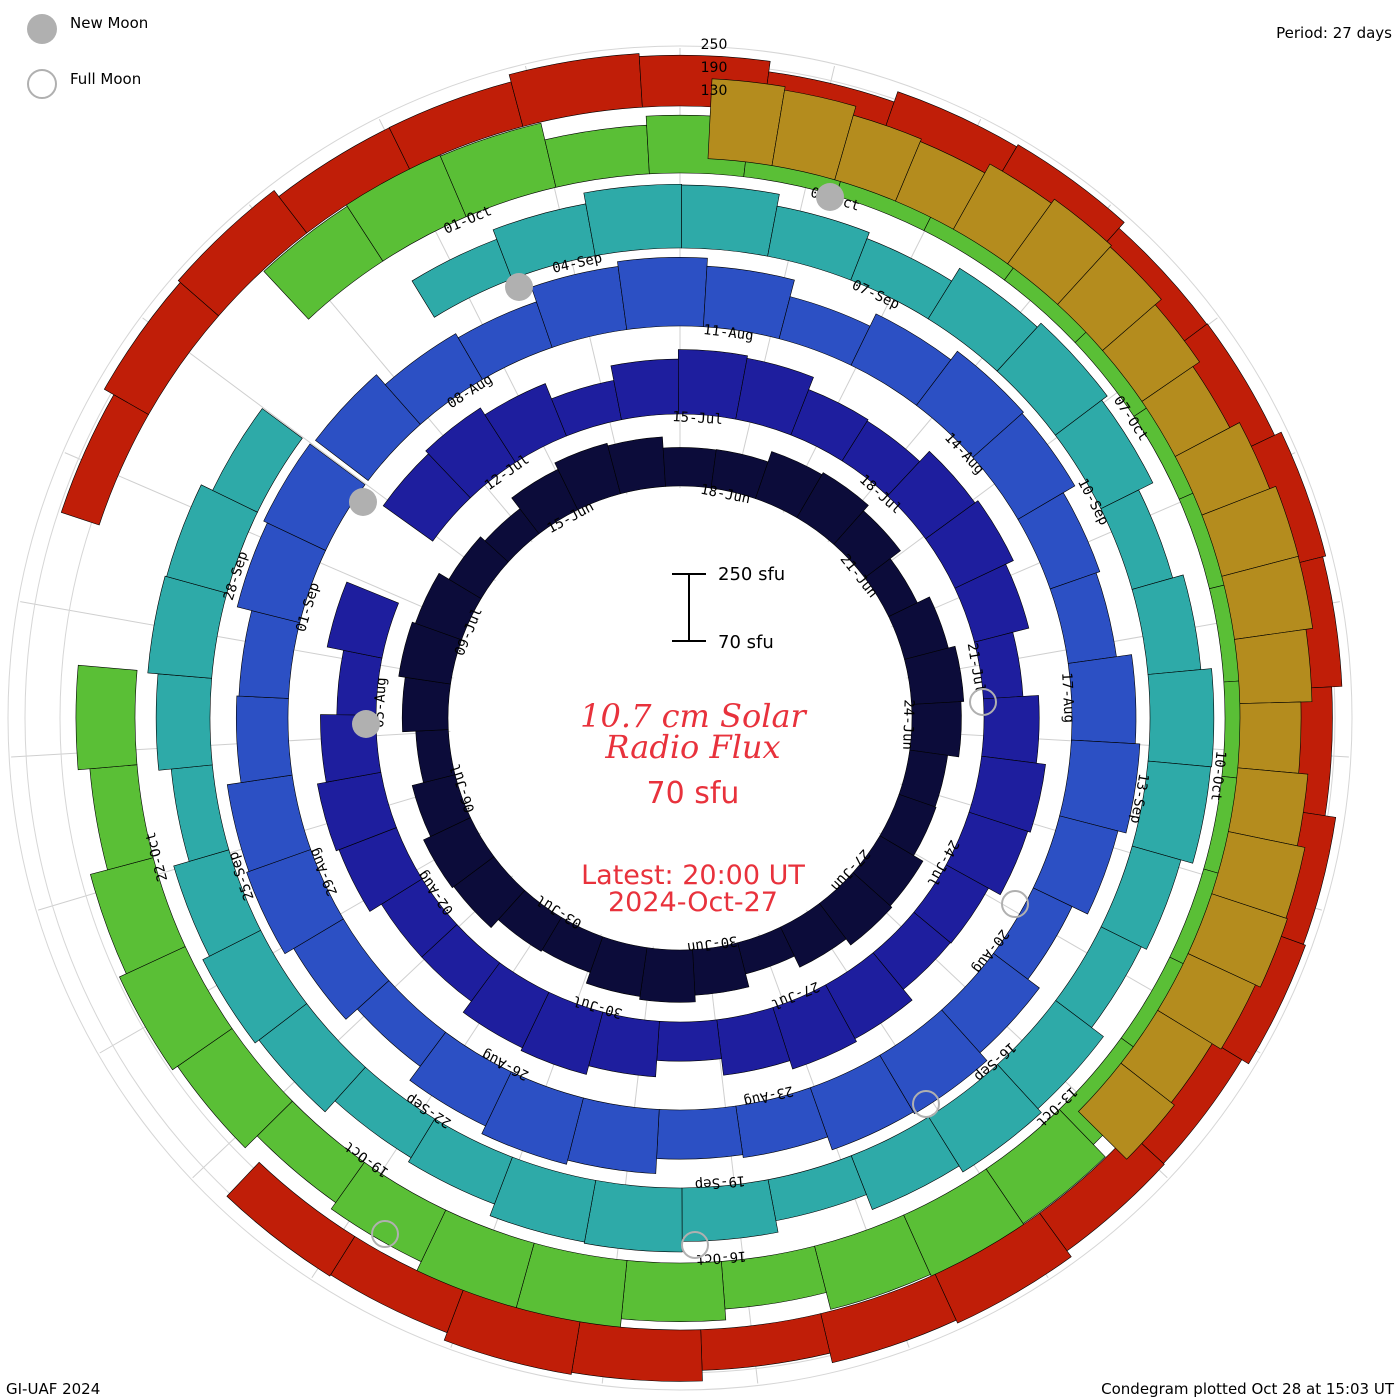 This screenshot has height=1400, width=1400. What do you see at coordinates (751, 574) in the screenshot?
I see `scale-bar-top-label: 250 sfu` at bounding box center [751, 574].